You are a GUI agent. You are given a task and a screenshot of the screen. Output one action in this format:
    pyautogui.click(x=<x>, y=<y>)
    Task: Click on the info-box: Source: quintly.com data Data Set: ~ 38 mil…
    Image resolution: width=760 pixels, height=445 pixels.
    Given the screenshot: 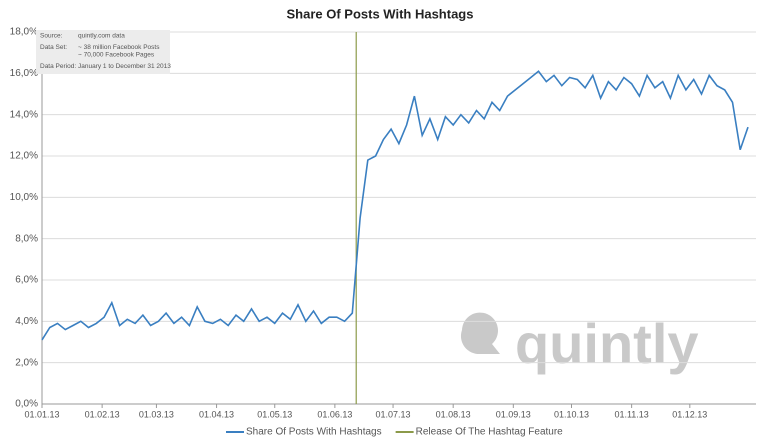 What is the action you would take?
    pyautogui.click(x=103, y=52)
    